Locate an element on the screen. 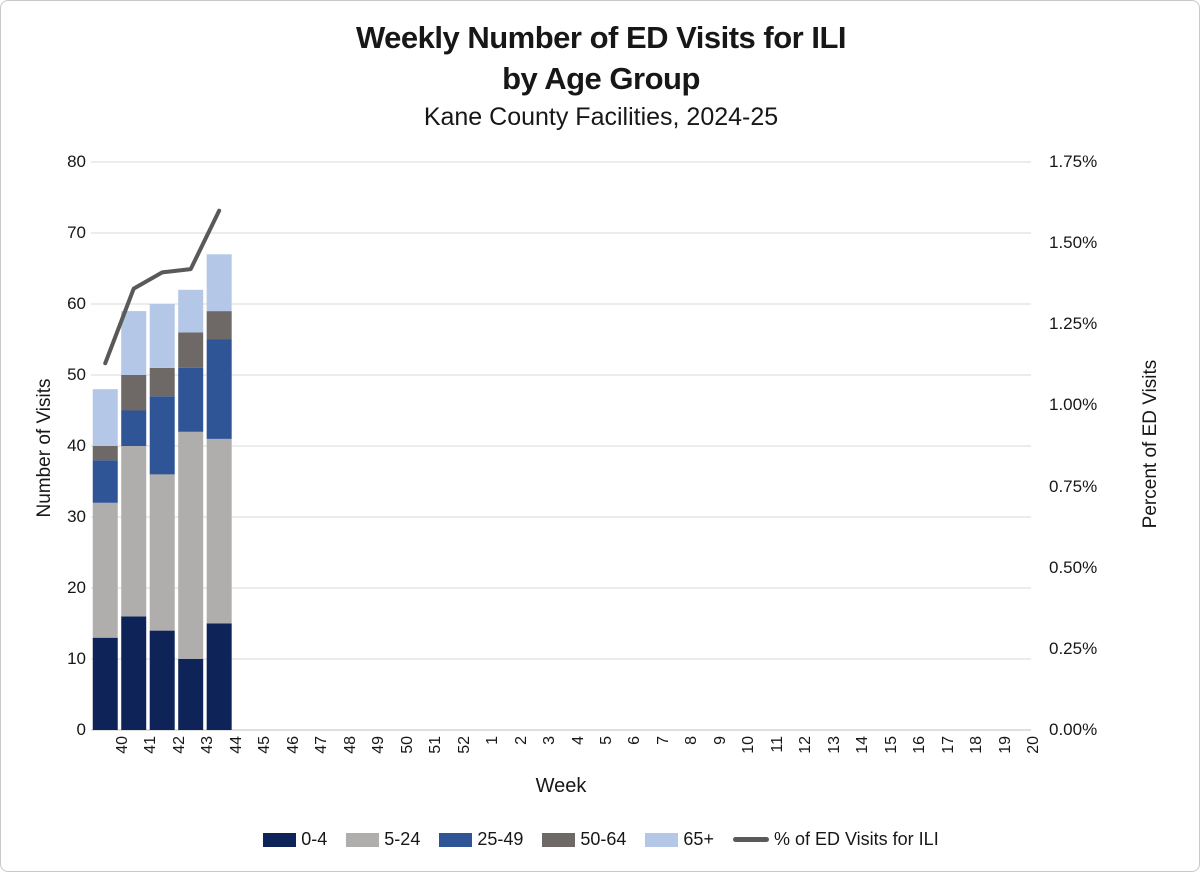 The width and height of the screenshot is (1200, 872). legend-item-0-4: 0-4 is located at coordinates (295, 839).